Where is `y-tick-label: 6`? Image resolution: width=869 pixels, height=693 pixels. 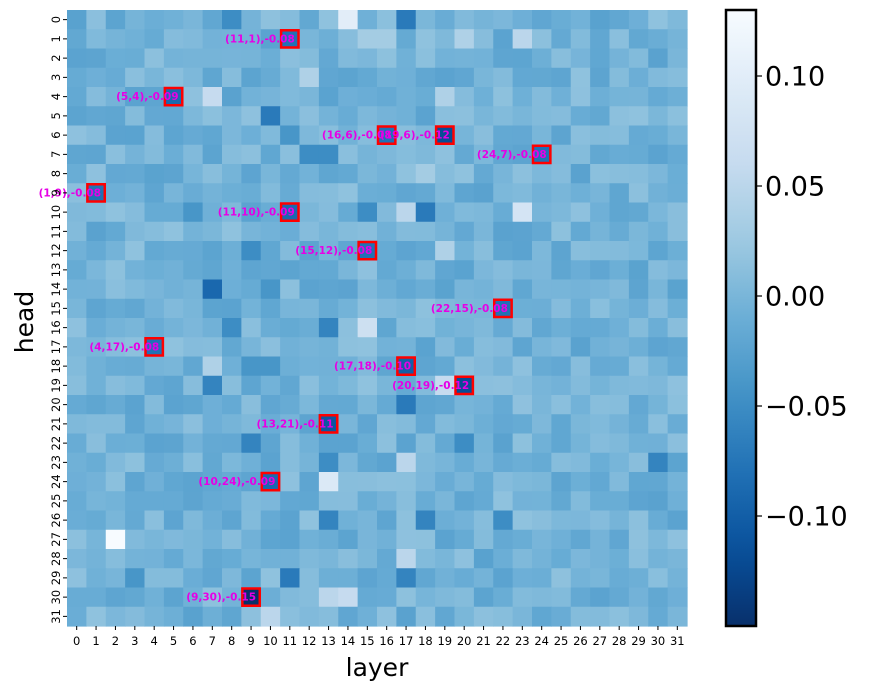 y-tick-label: 6 is located at coordinates (56, 134).